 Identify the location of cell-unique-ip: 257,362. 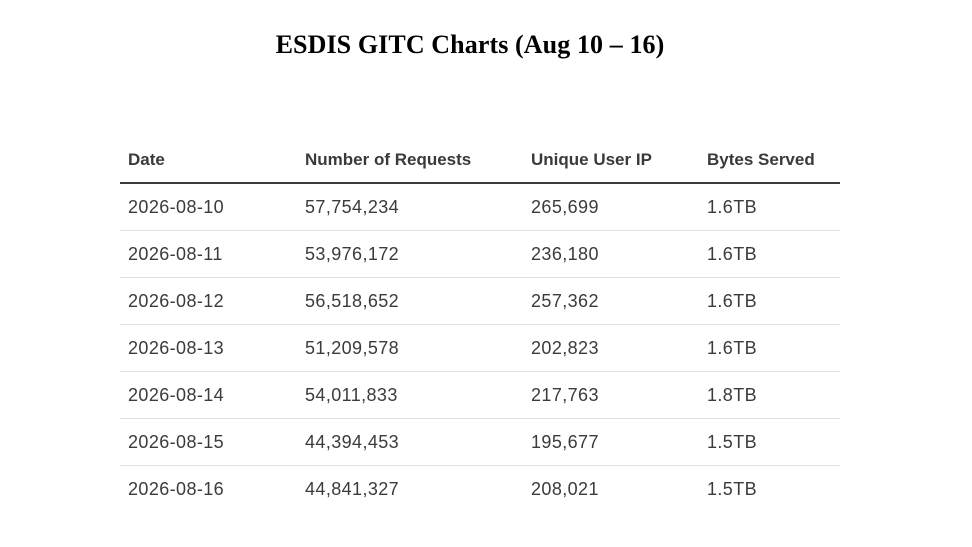
(611, 301).